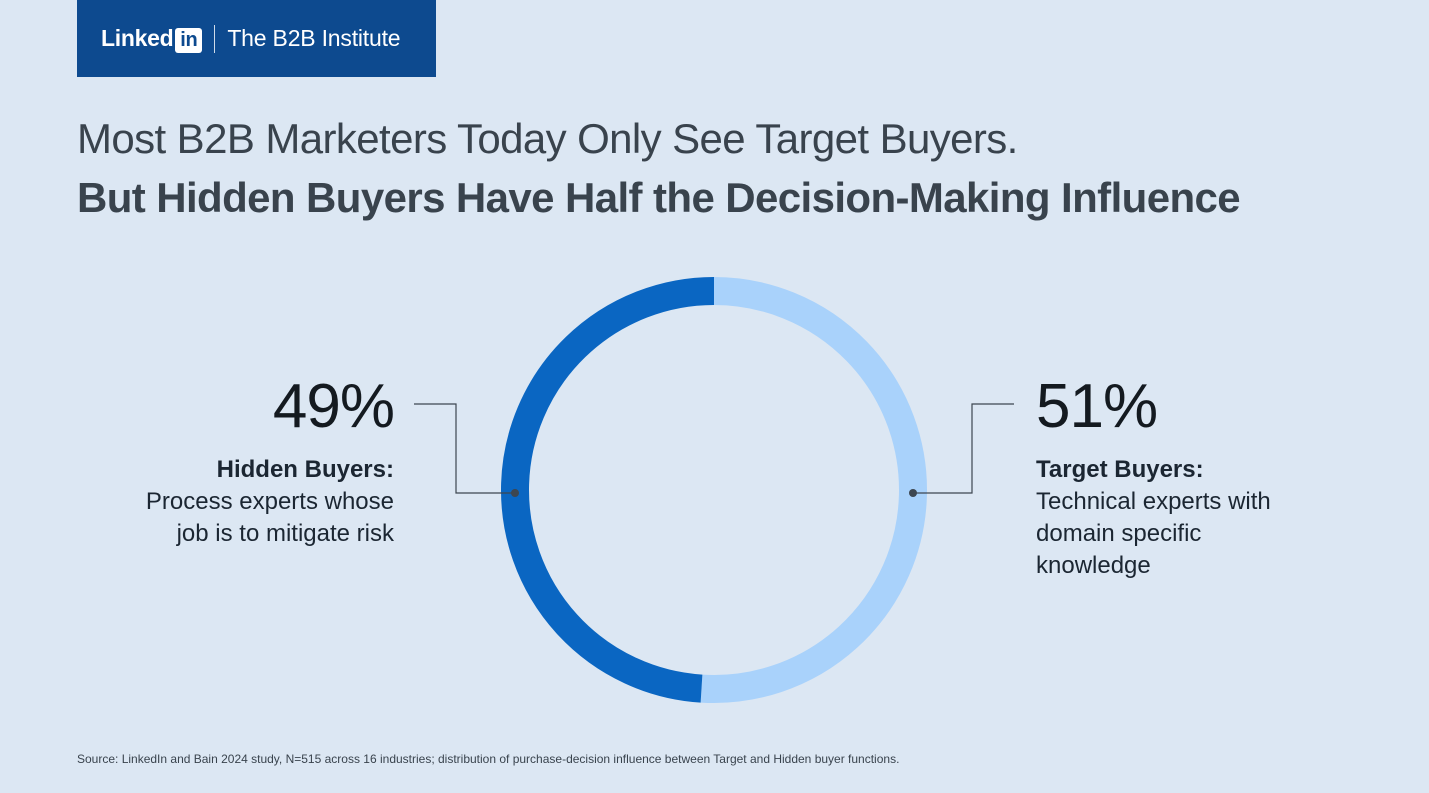 The height and width of the screenshot is (793, 1429). What do you see at coordinates (189, 40) in the screenshot?
I see `logo-in-badge: in` at bounding box center [189, 40].